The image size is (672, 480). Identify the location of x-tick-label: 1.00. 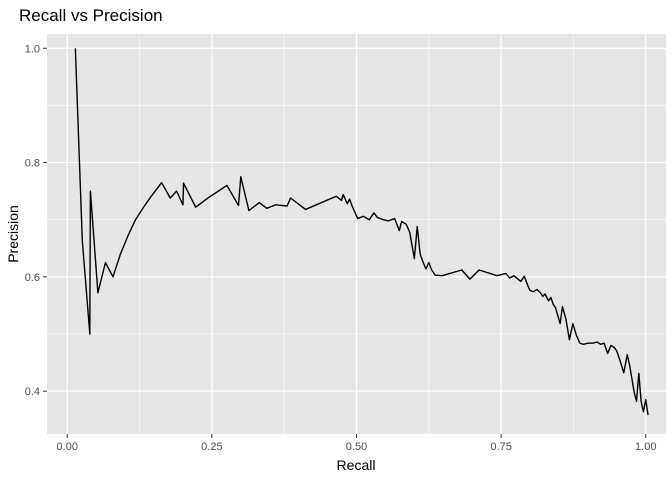
(645, 447).